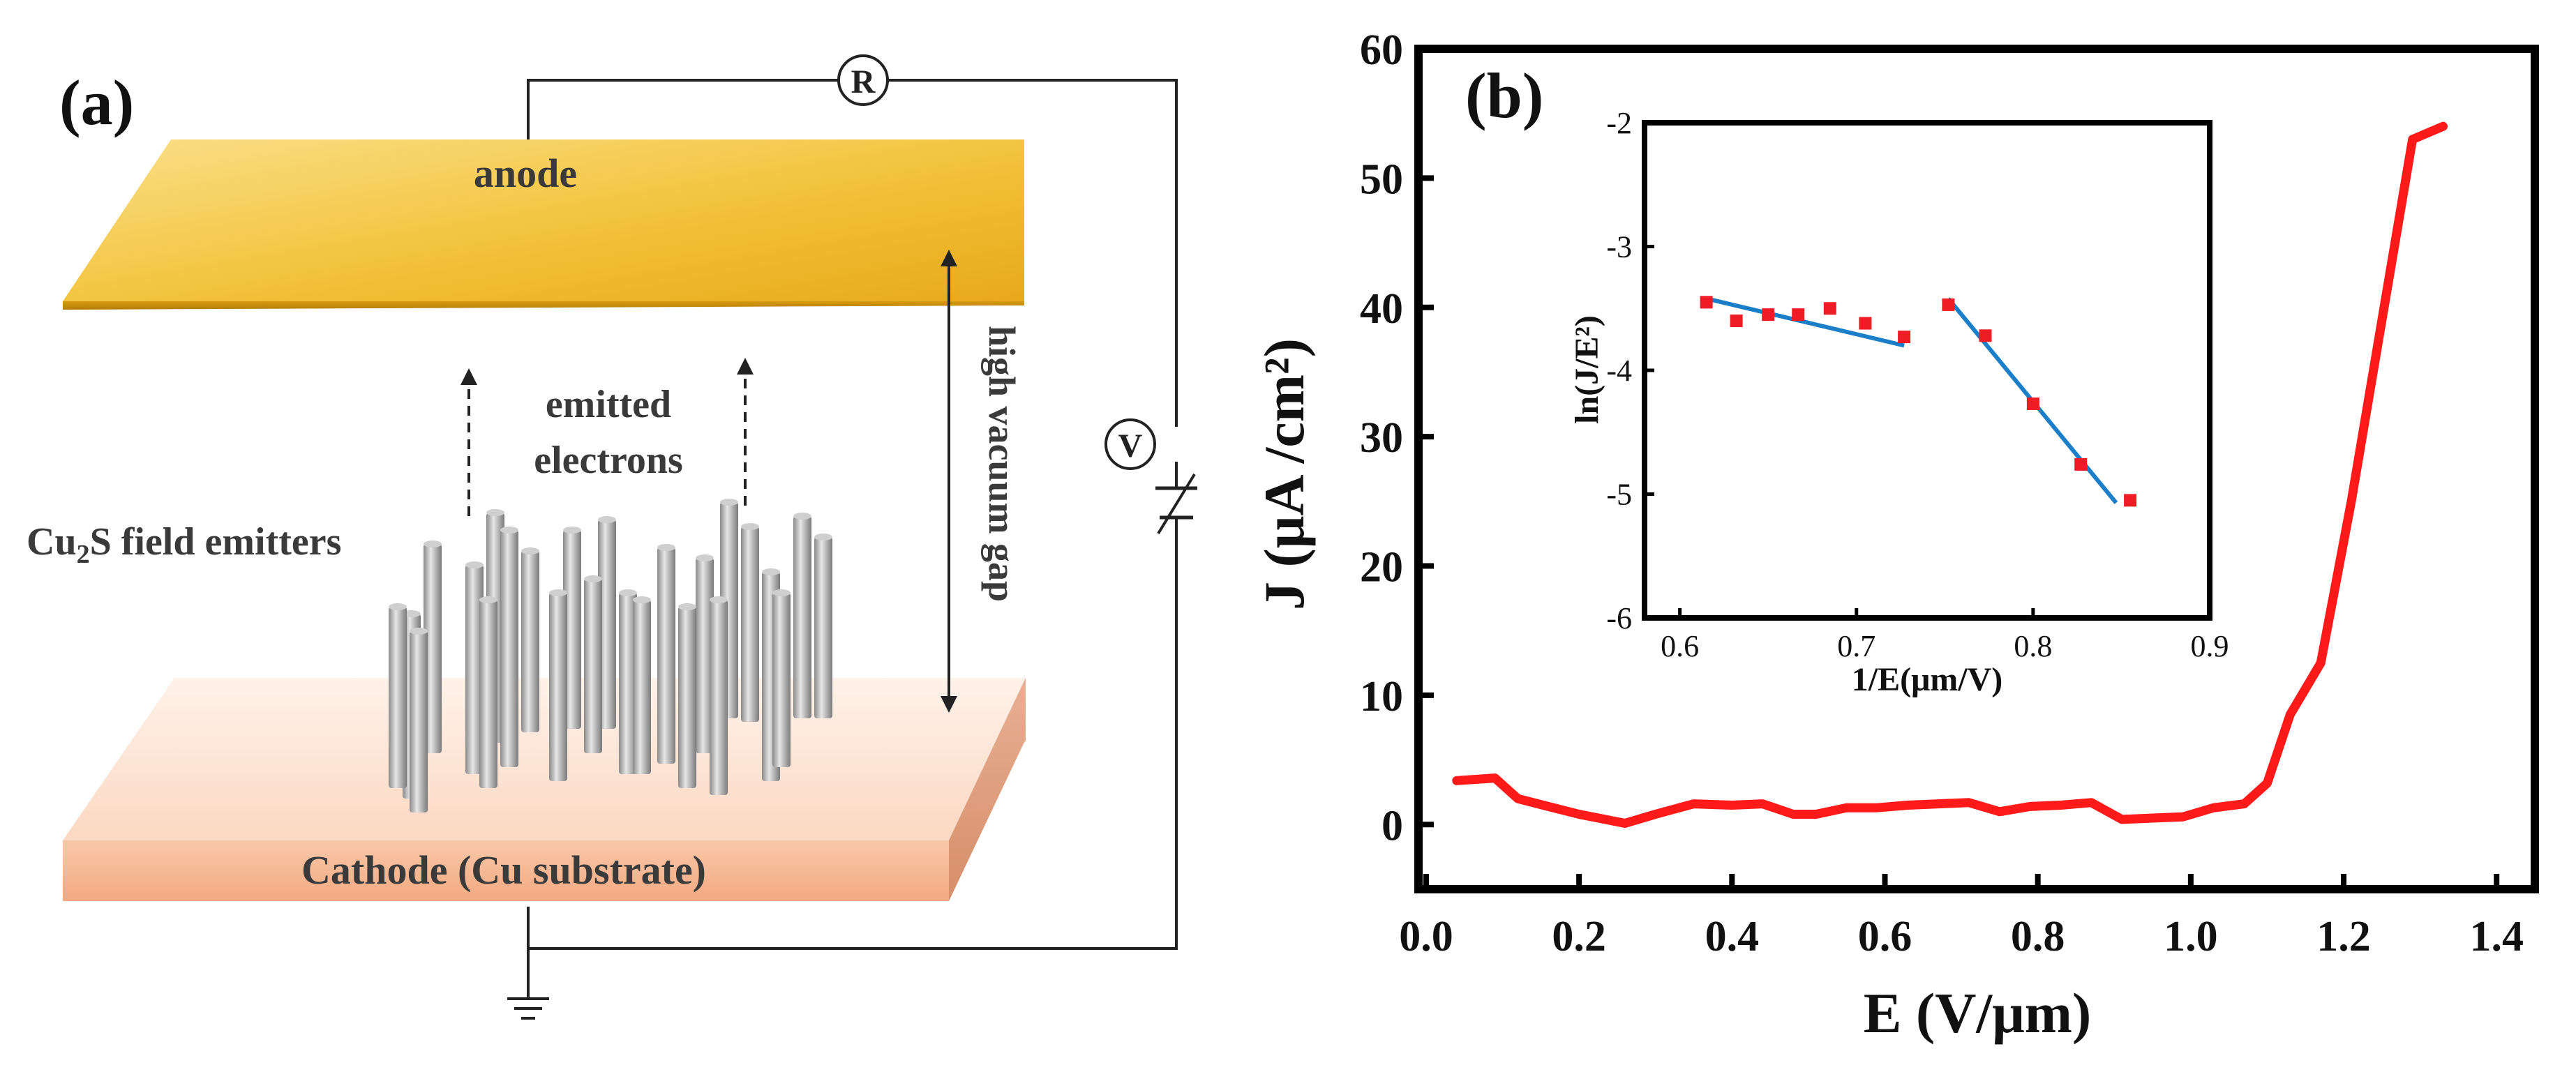 The height and width of the screenshot is (1081, 2576). I want to click on emitters-label-suffix: S field emitters, so click(216, 542).